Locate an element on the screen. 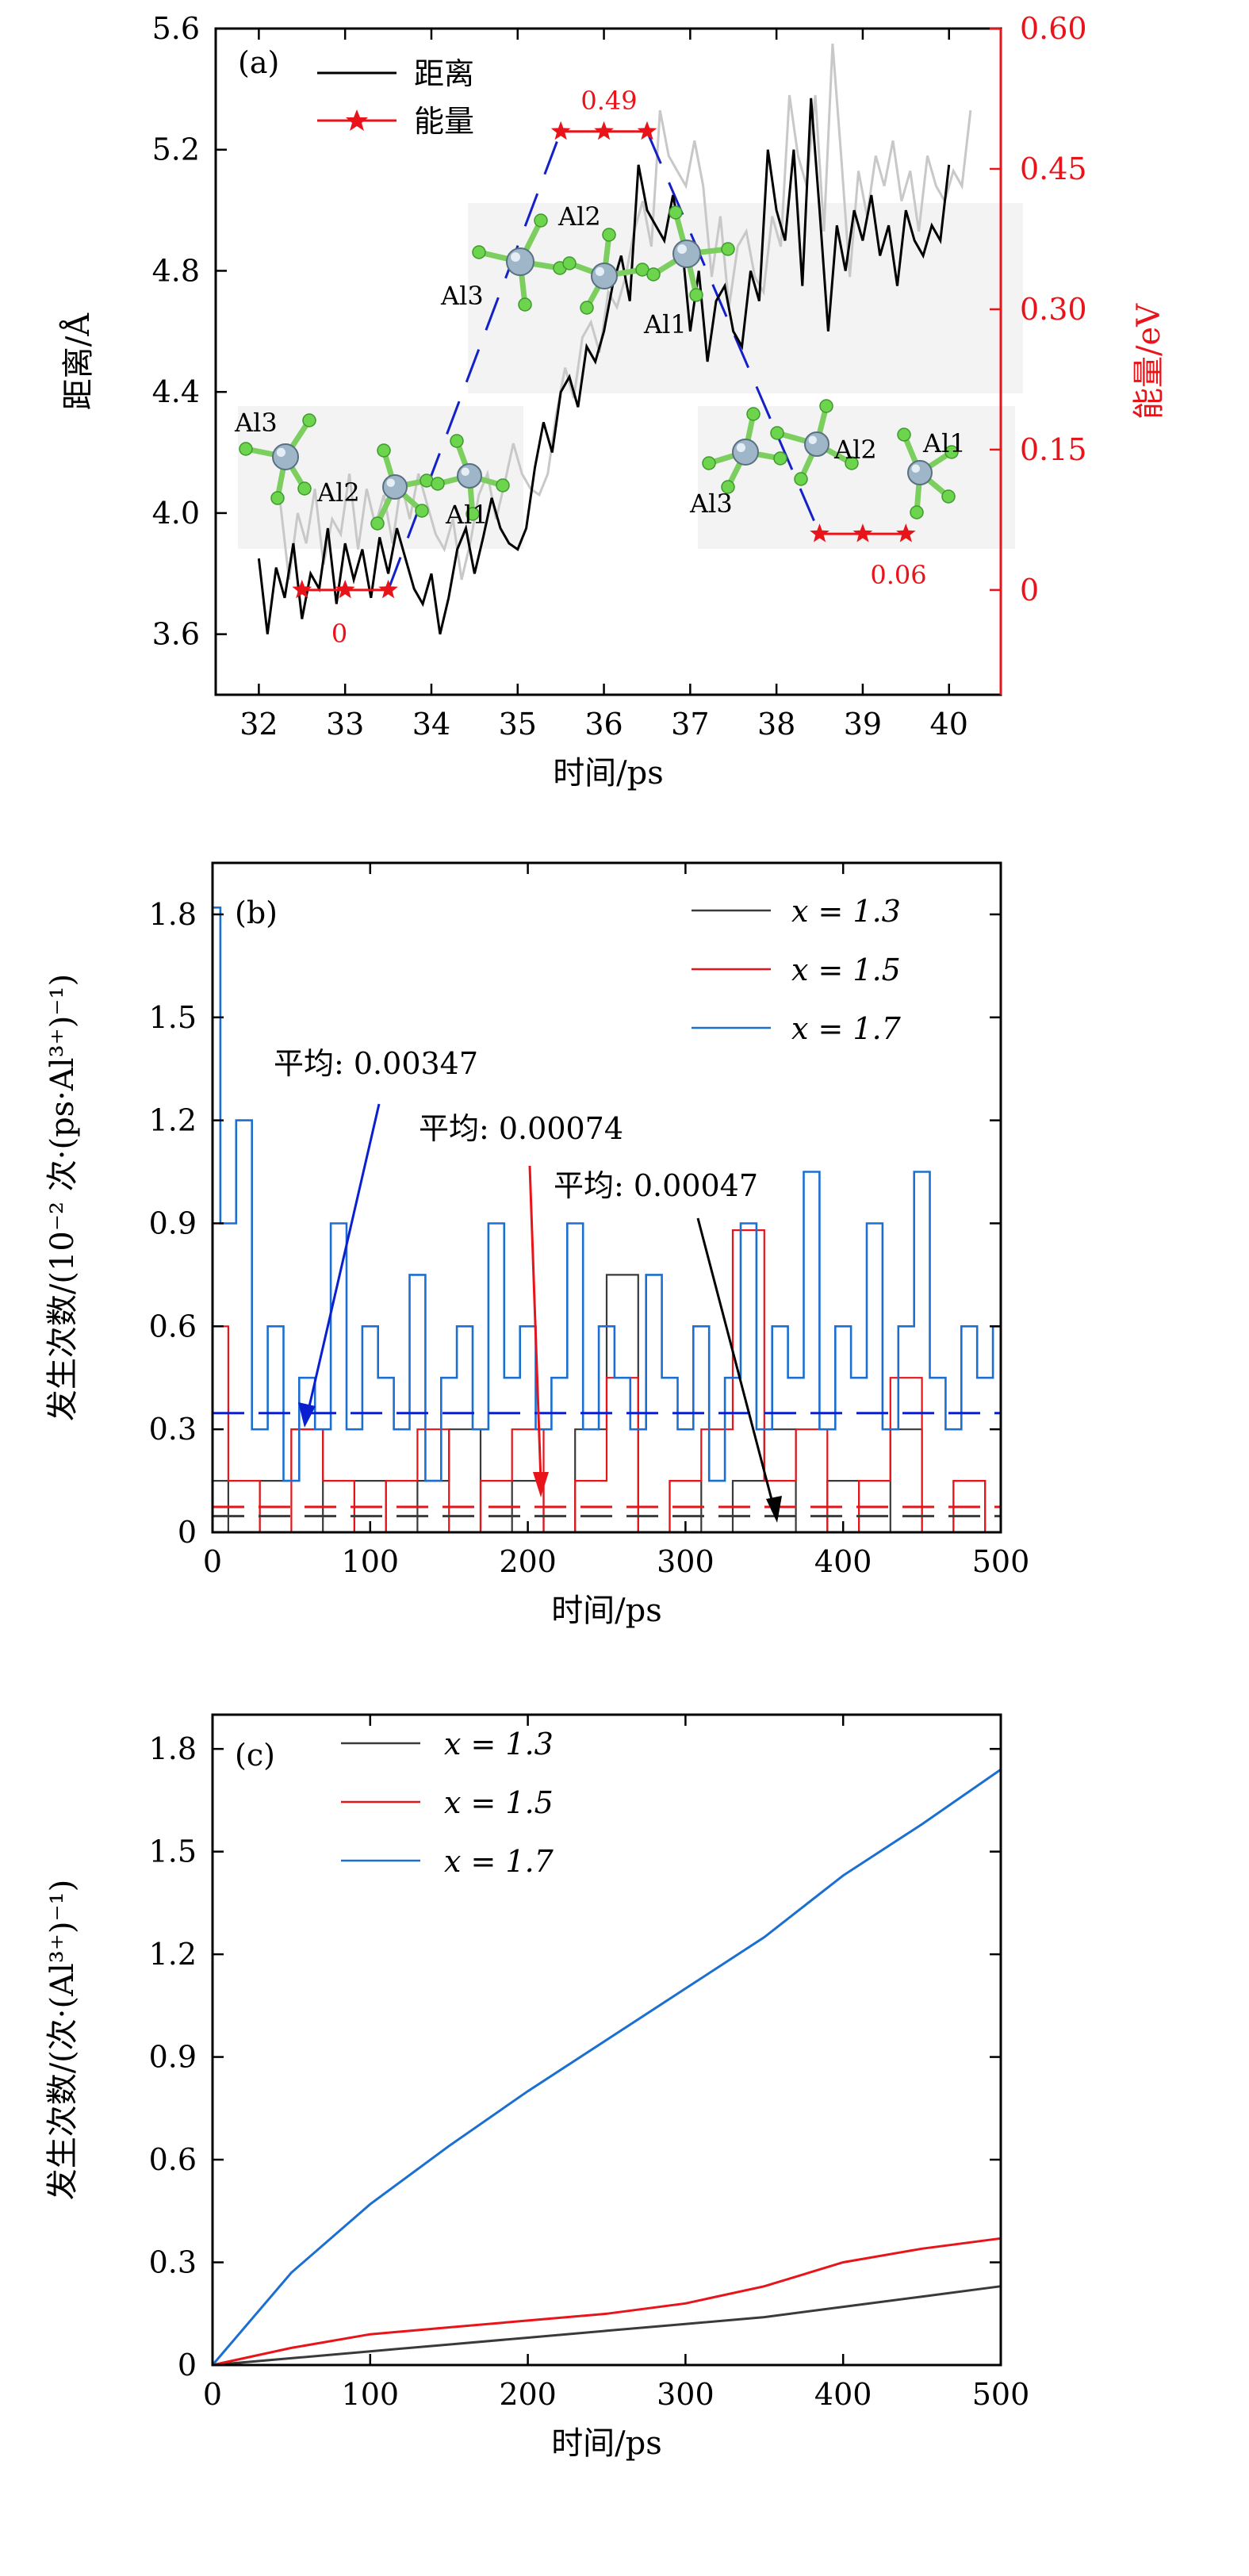 This screenshot has width=1249, height=2576. panel-b-y-tick-label: 0.9 is located at coordinates (173, 1223).